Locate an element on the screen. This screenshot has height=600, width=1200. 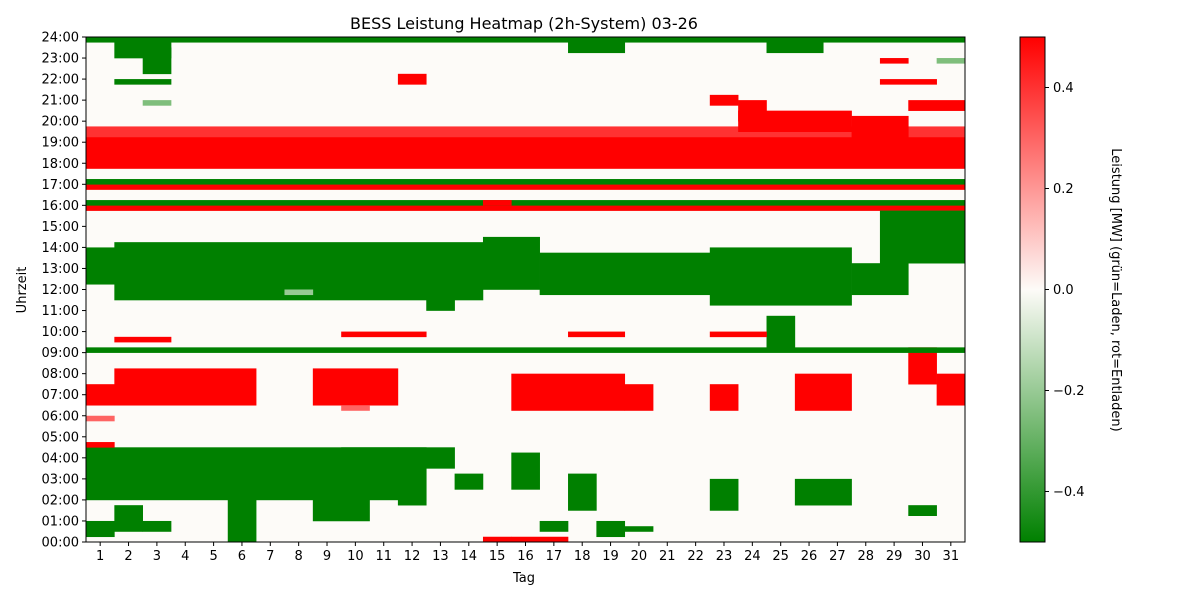
y-tick-label: 09:00 is located at coordinates (60, 353).